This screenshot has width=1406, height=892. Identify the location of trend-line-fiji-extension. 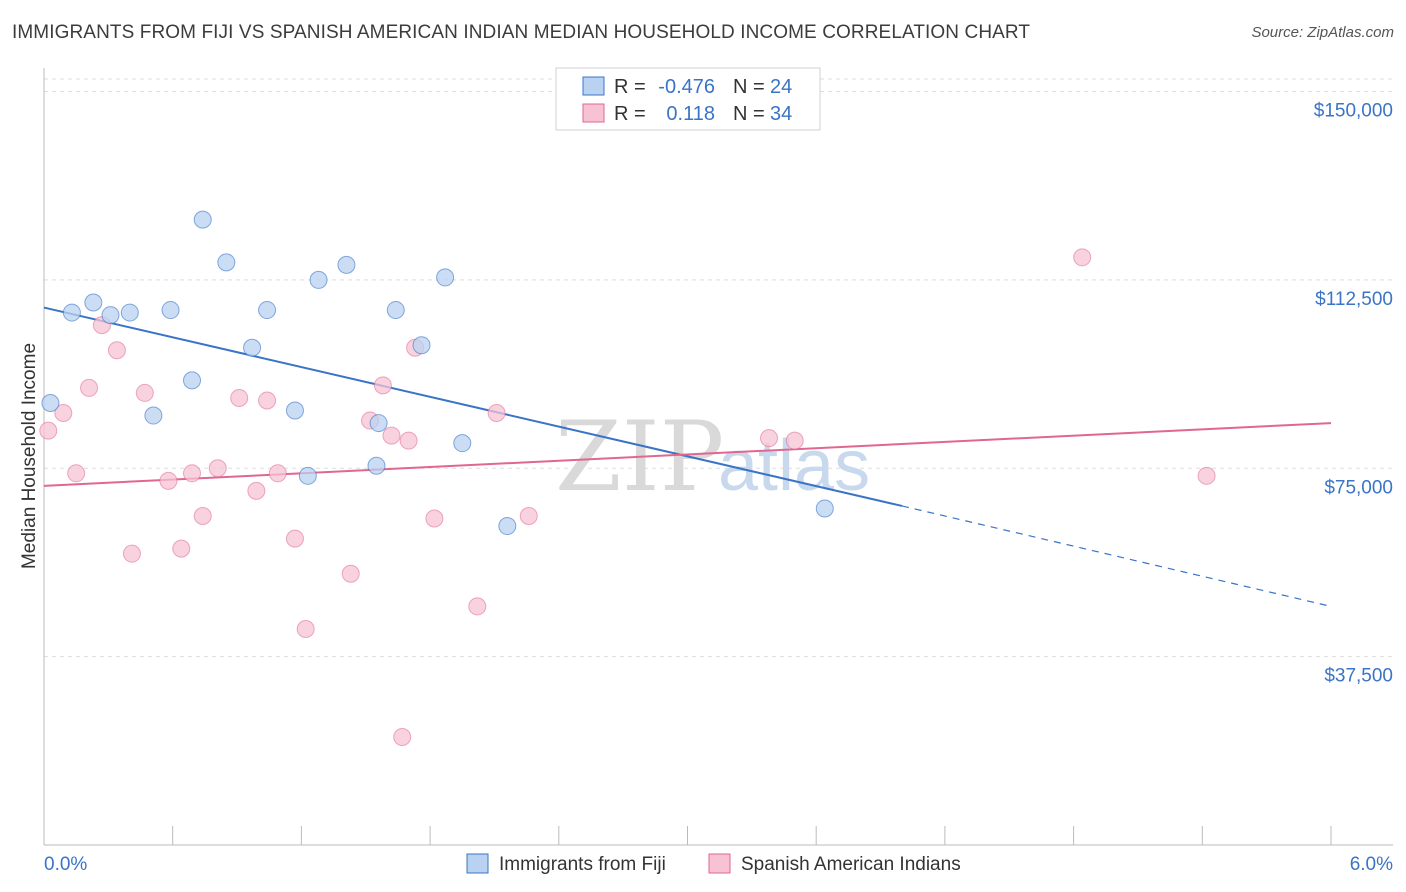
(1116, 556).